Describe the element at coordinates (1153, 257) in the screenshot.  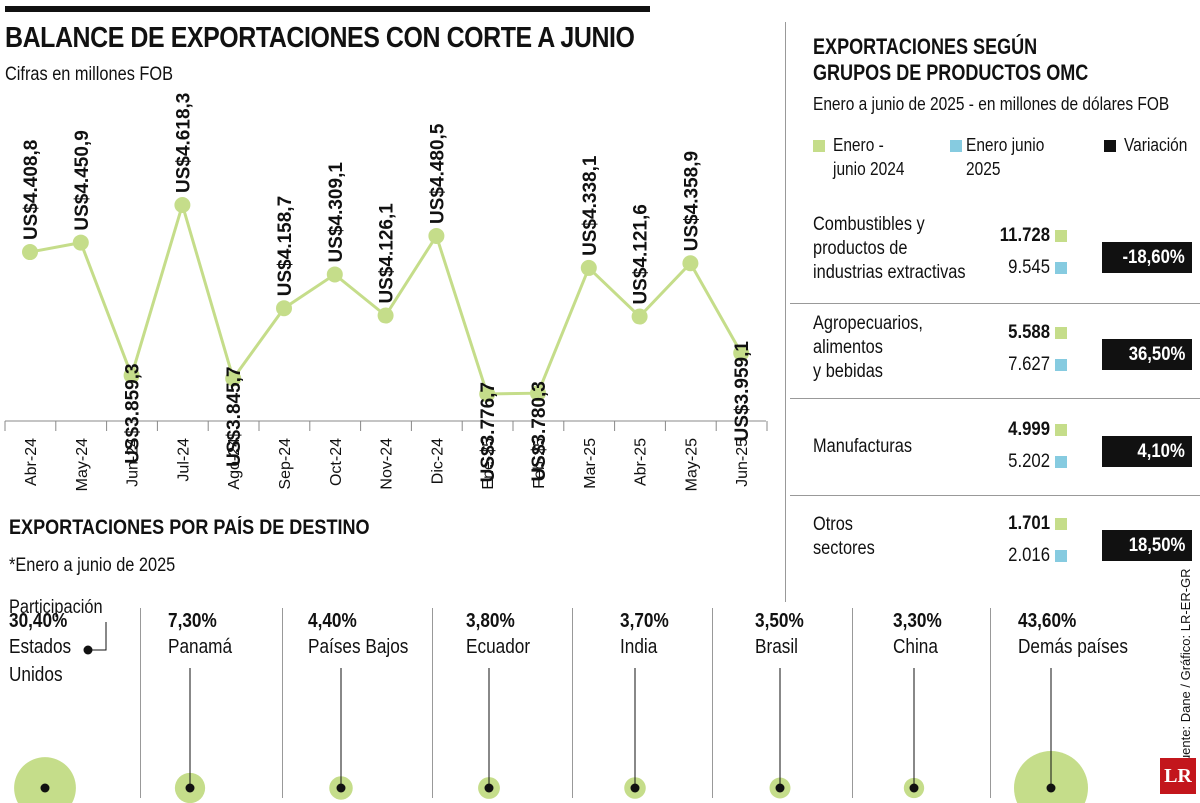
I see `variation-text: -18,60%` at that location.